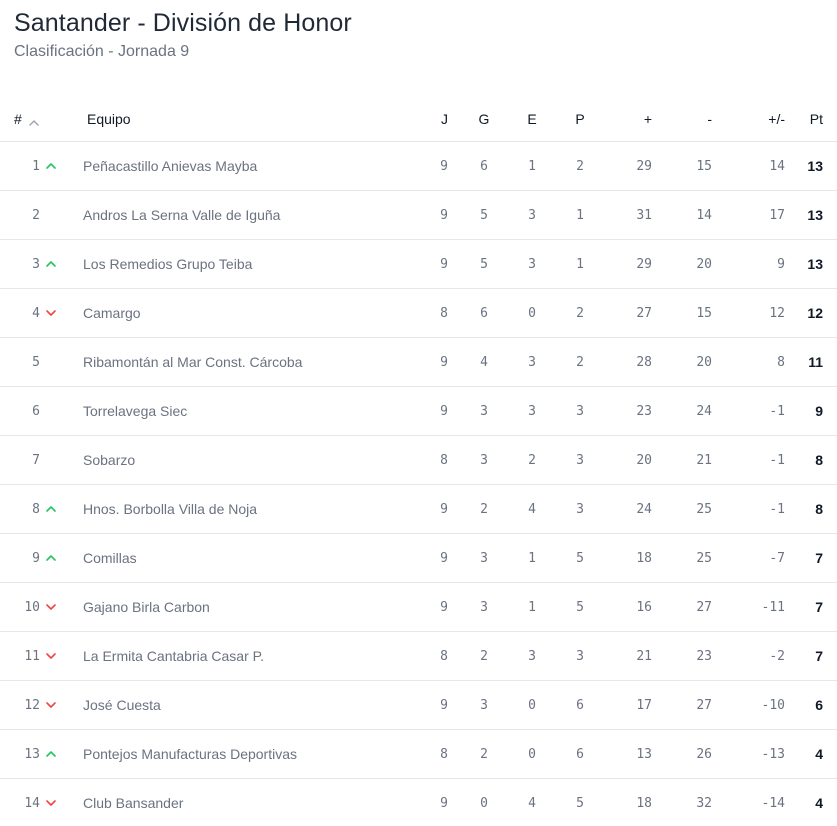 Image resolution: width=837 pixels, height=826 pixels. I want to click on team-name: Camargo, so click(235, 313).